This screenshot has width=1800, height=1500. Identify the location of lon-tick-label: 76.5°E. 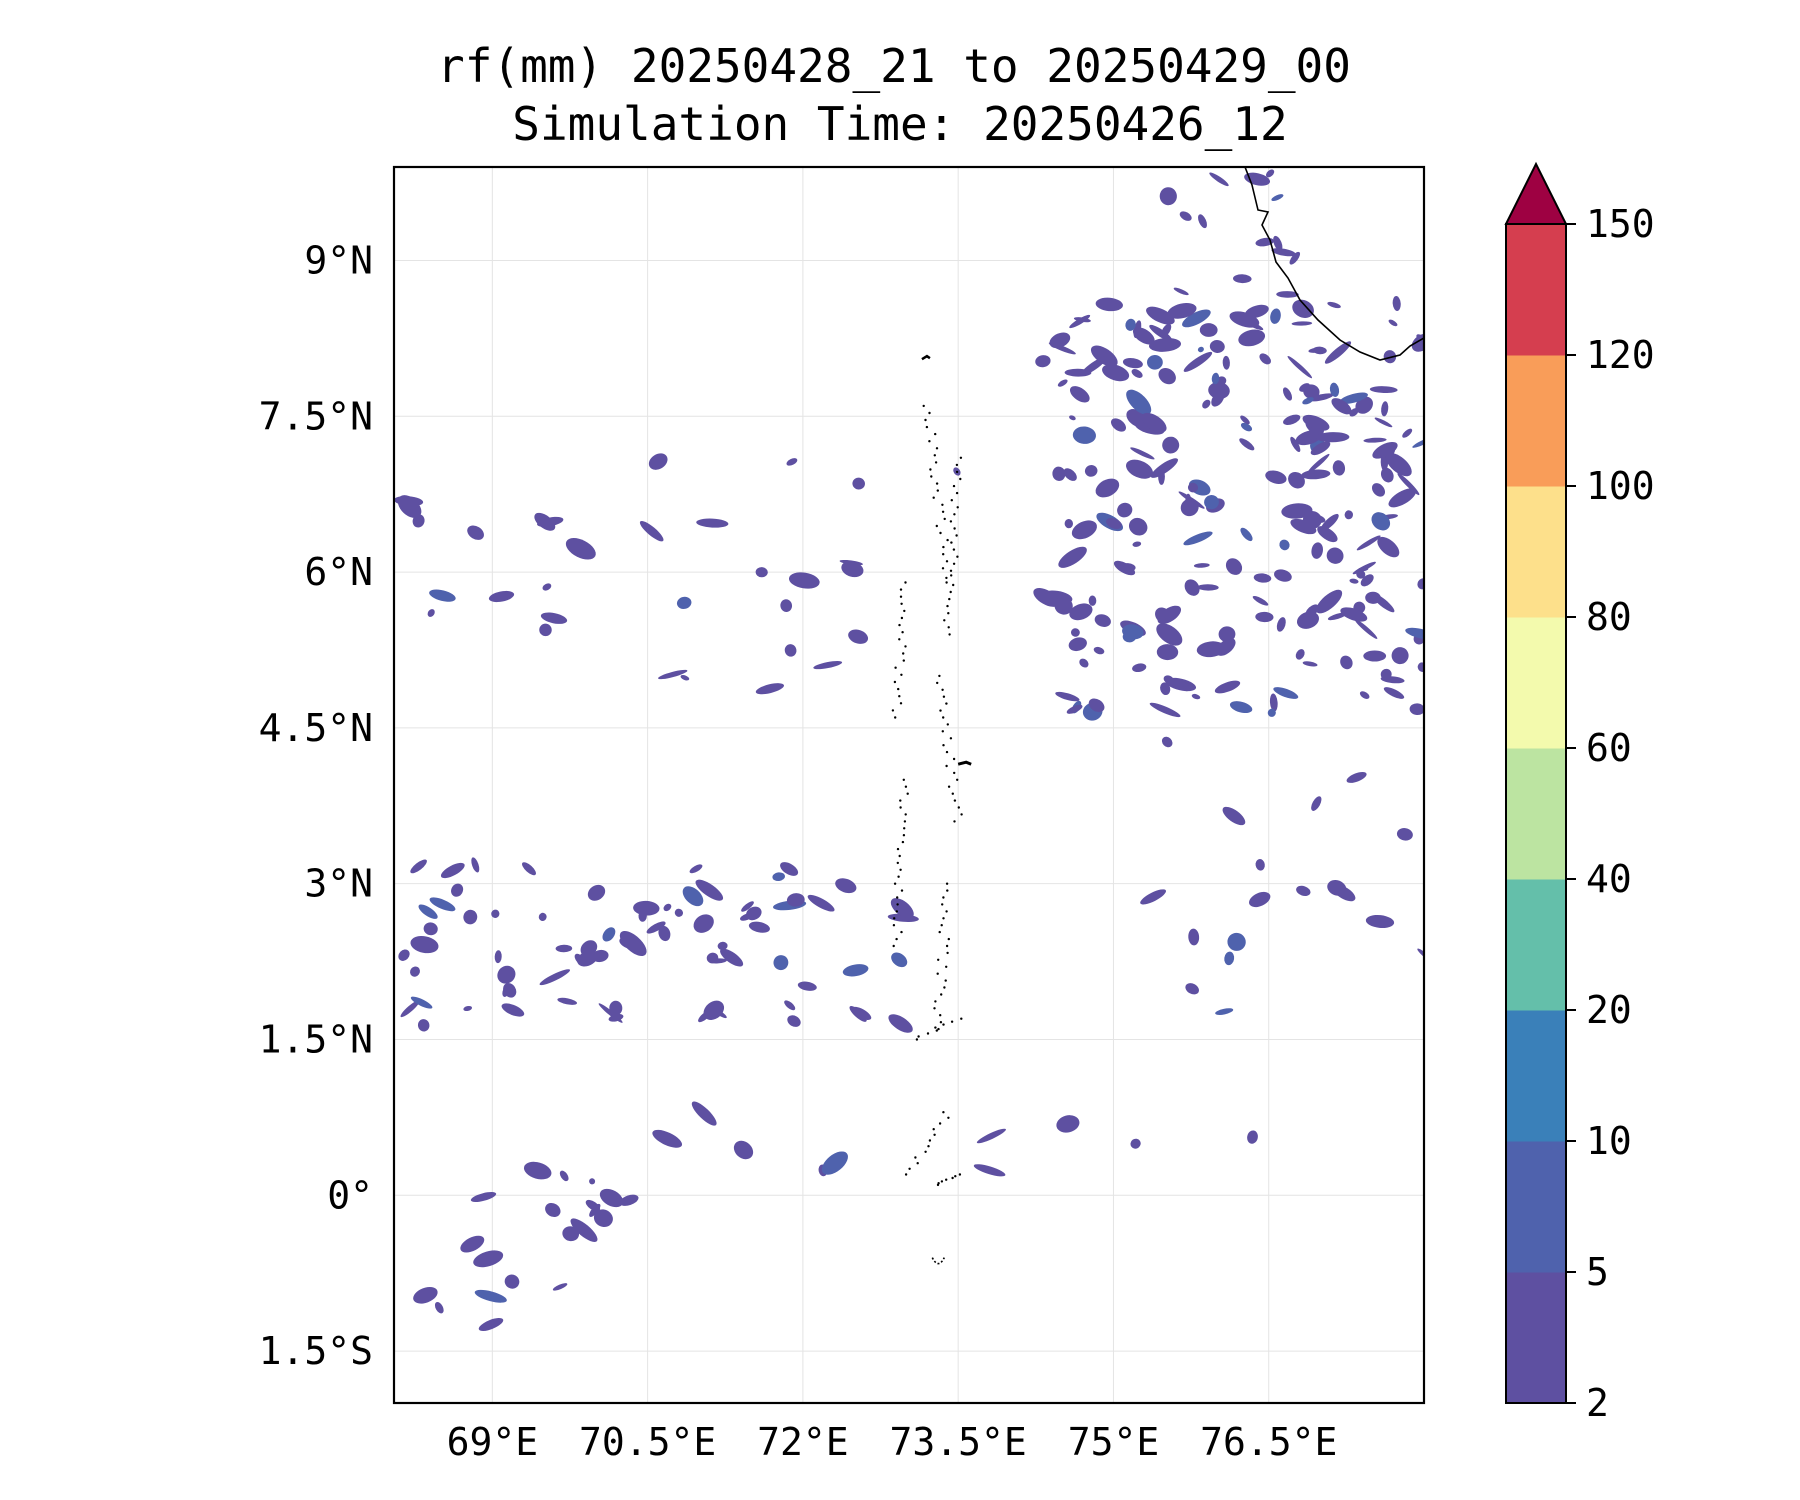
(1268, 1442).